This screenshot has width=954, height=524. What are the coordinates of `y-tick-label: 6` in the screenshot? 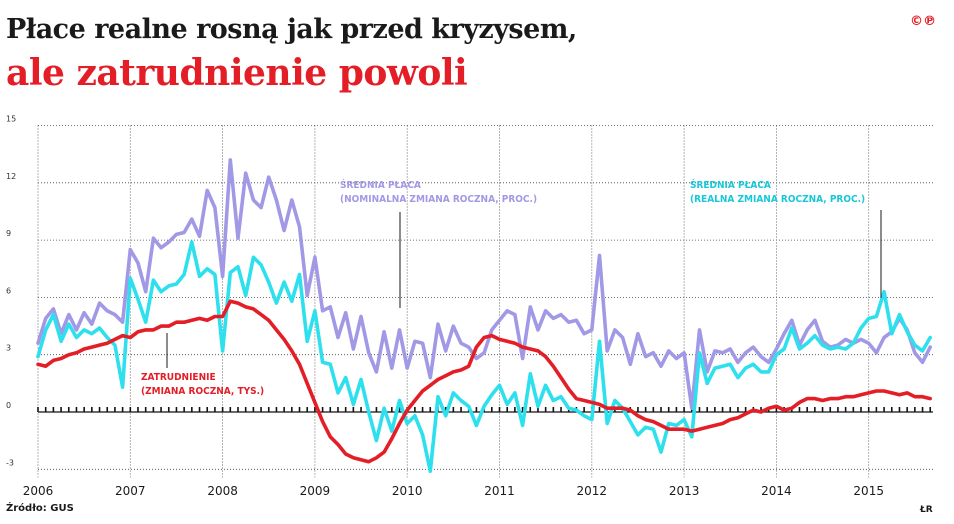 It's located at (8, 290).